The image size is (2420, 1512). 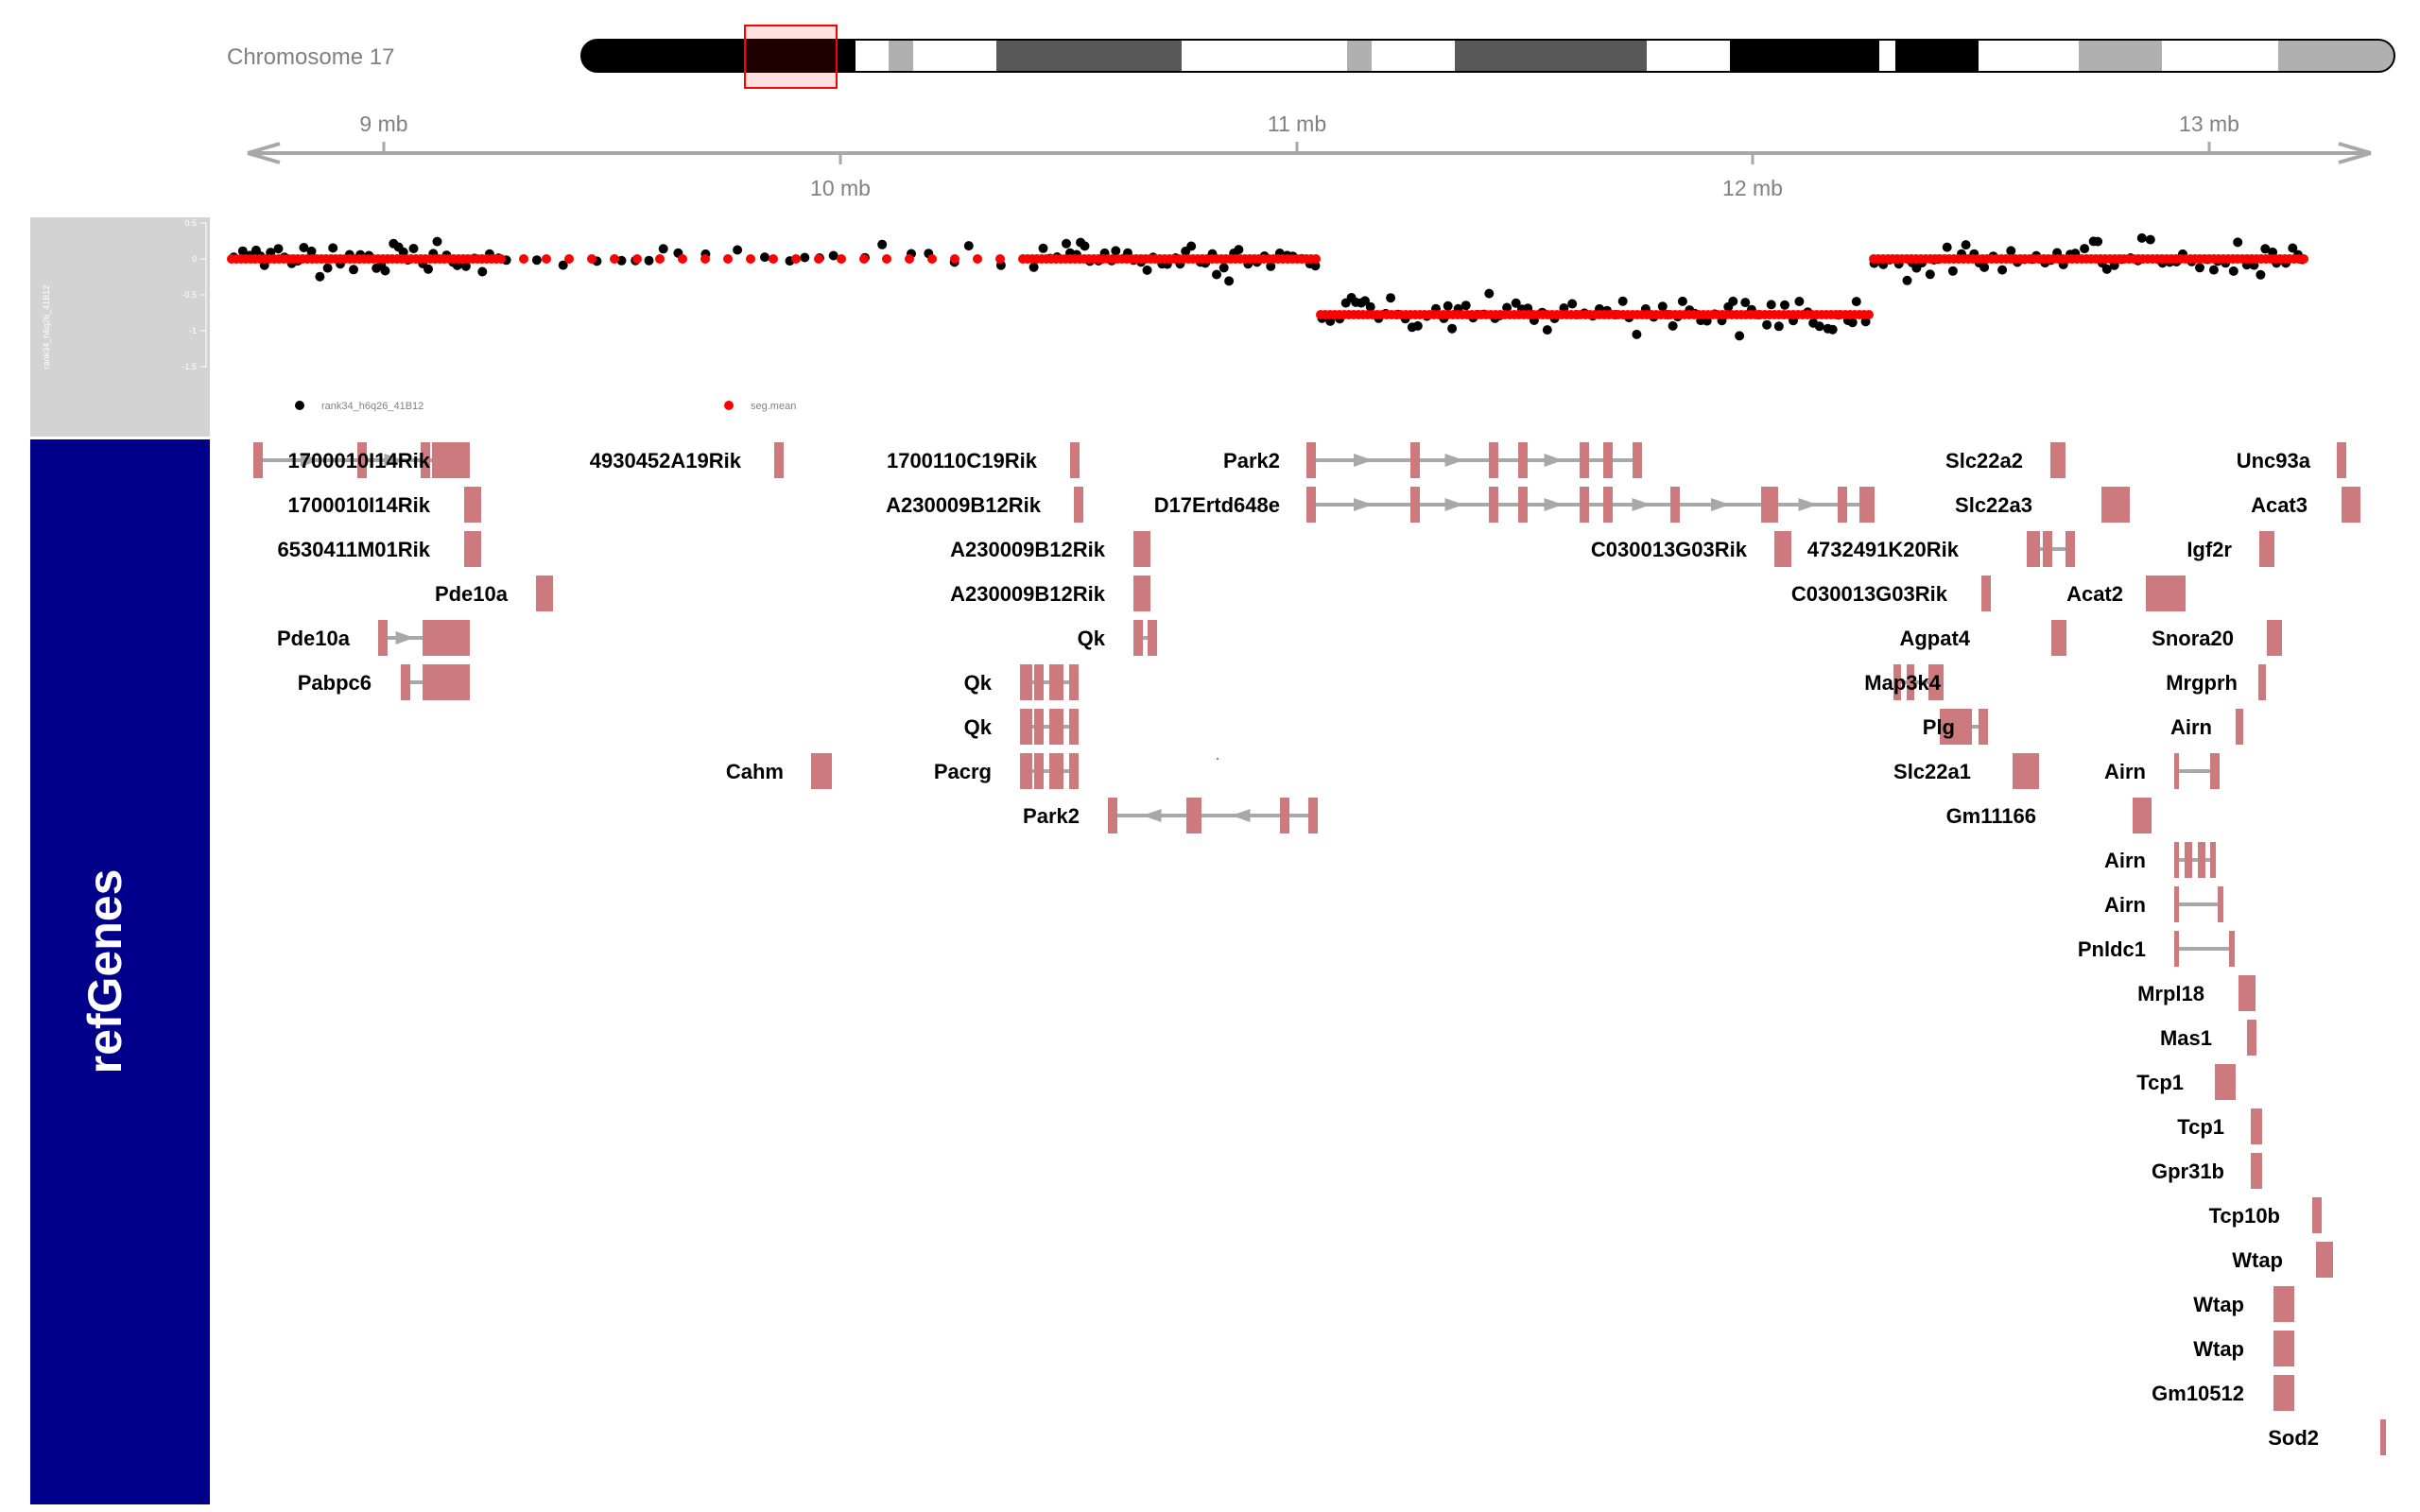 I want to click on gene-label: Pacrg, so click(x=963, y=771).